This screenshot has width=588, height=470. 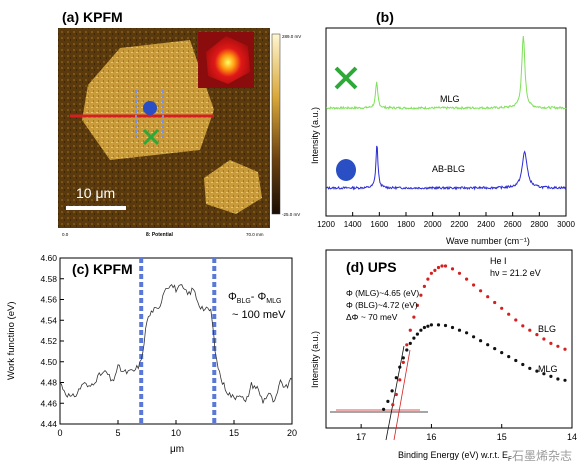 I want to click on afm-flake-small, so click(x=233, y=187).